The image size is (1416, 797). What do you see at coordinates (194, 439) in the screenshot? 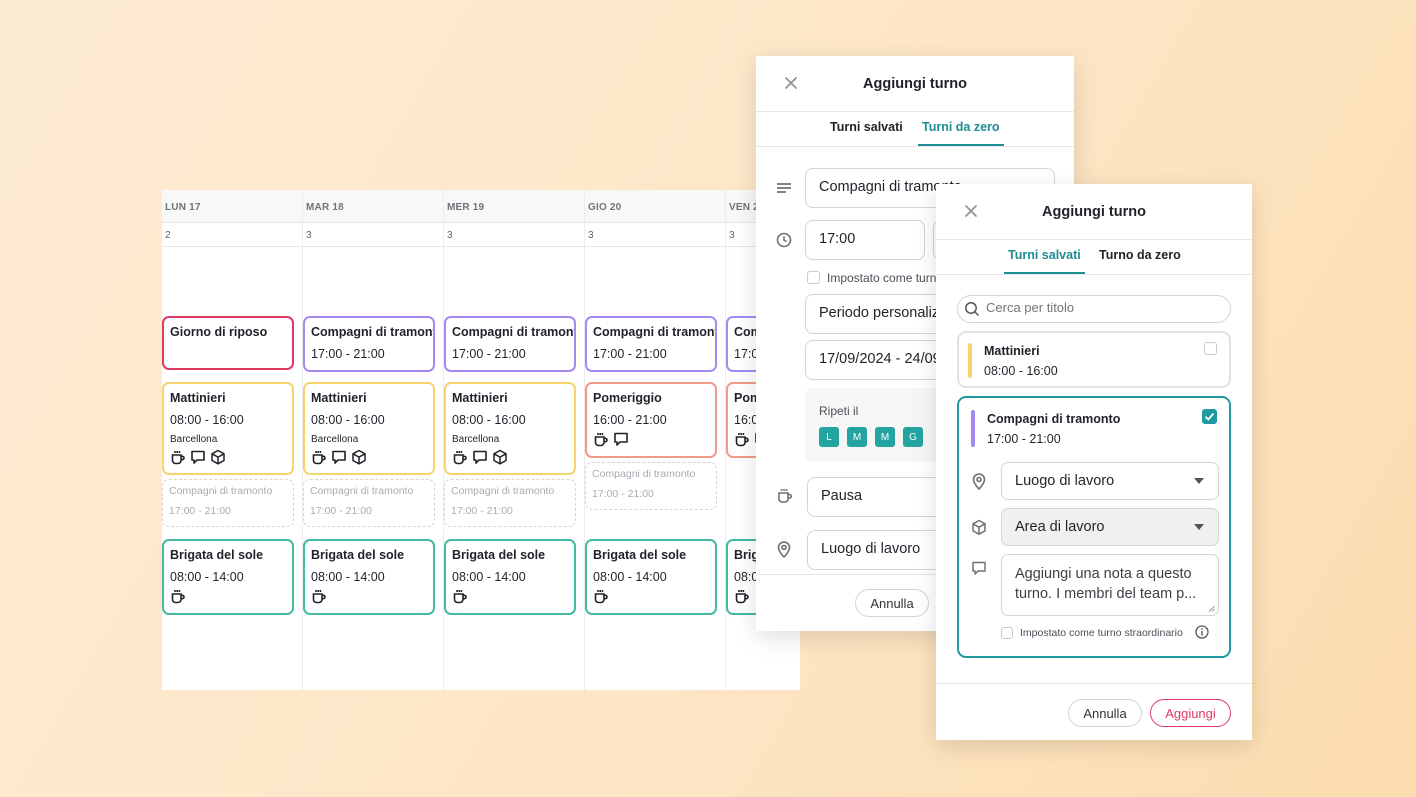
I see `shift-location: Barcellona` at bounding box center [194, 439].